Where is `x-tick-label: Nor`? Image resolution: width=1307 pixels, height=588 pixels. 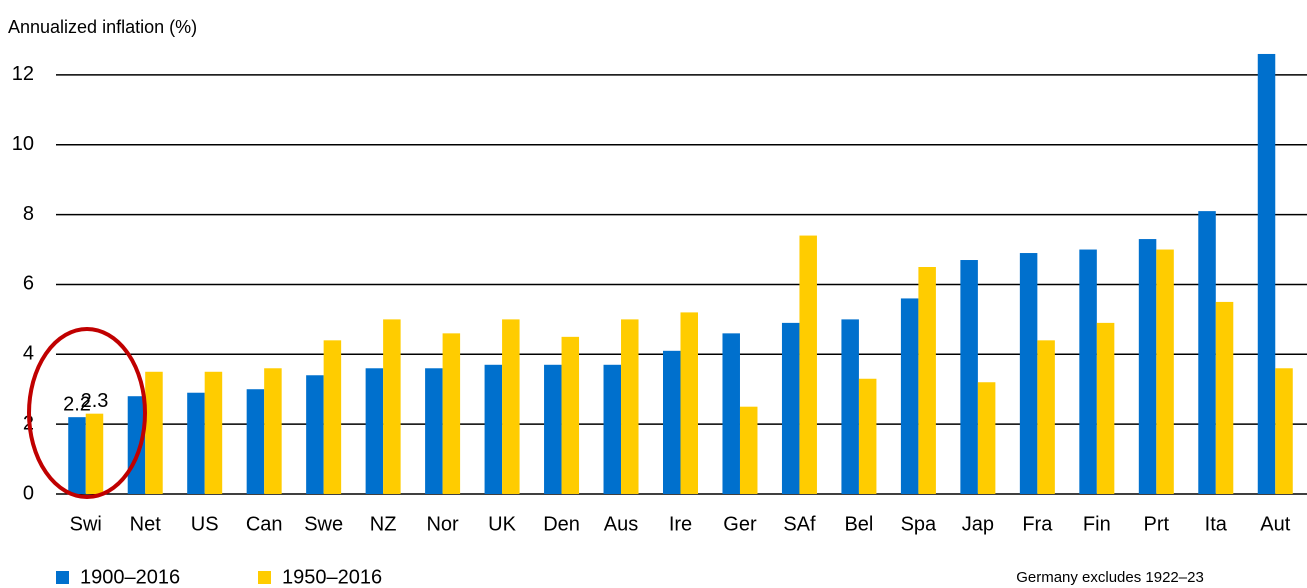
x-tick-label: Nor is located at coordinates (442, 524).